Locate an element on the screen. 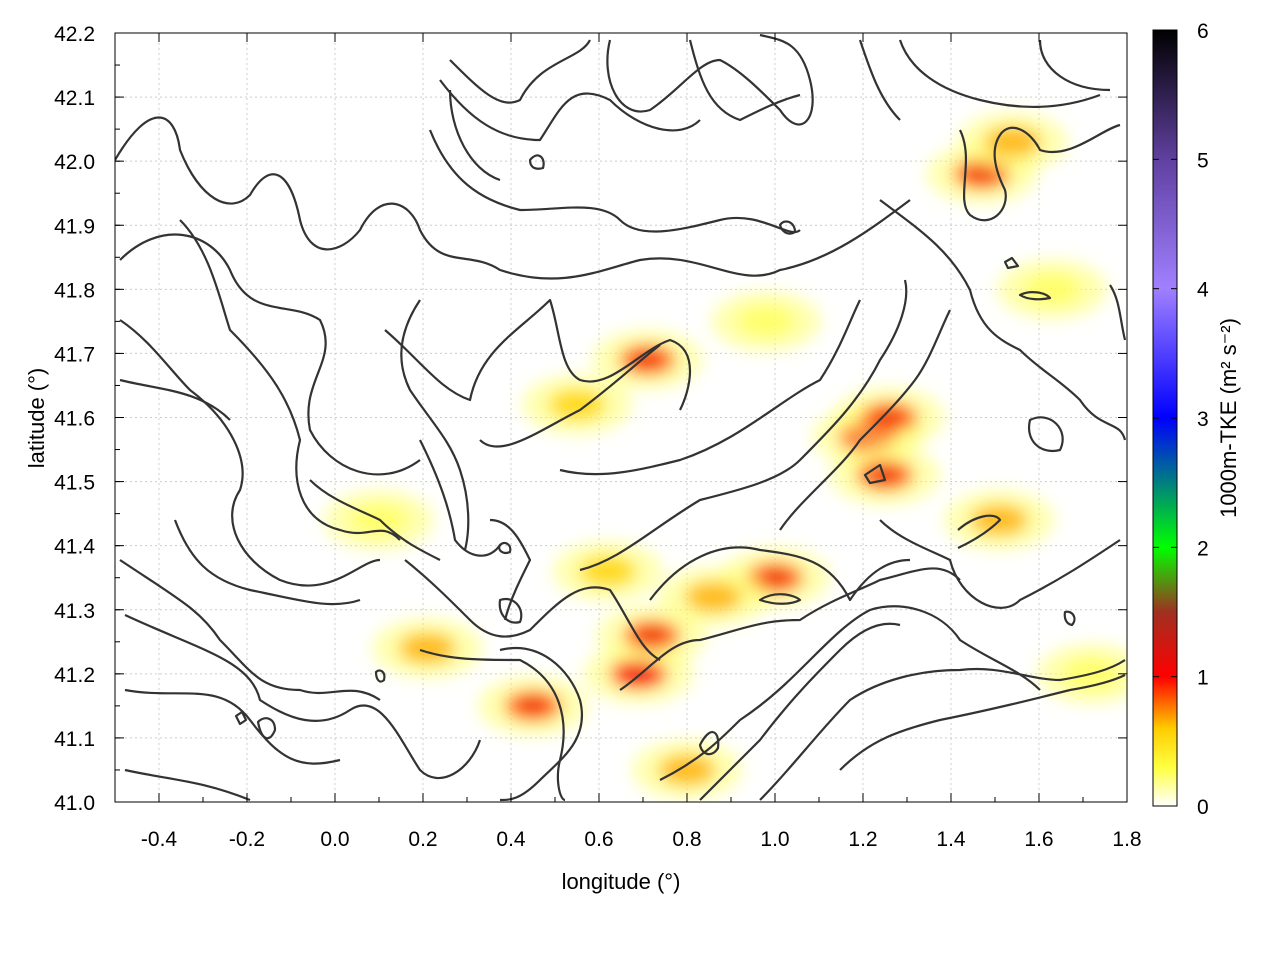 This screenshot has width=1280, height=960. y-tick-label: 42.1 is located at coordinates (74, 98).